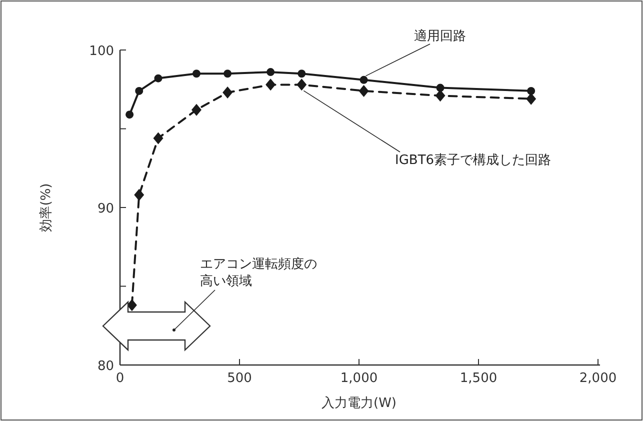 The width and height of the screenshot is (643, 421). What do you see at coordinates (479, 378) in the screenshot?
I see `x-tick-label: 1,500` at bounding box center [479, 378].